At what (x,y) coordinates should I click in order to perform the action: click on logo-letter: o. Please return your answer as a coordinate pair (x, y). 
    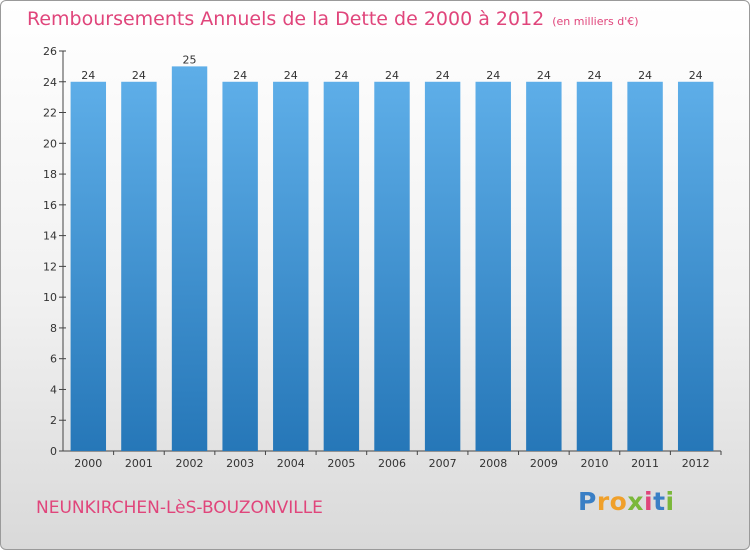
    Looking at the image, I should click on (618, 501).